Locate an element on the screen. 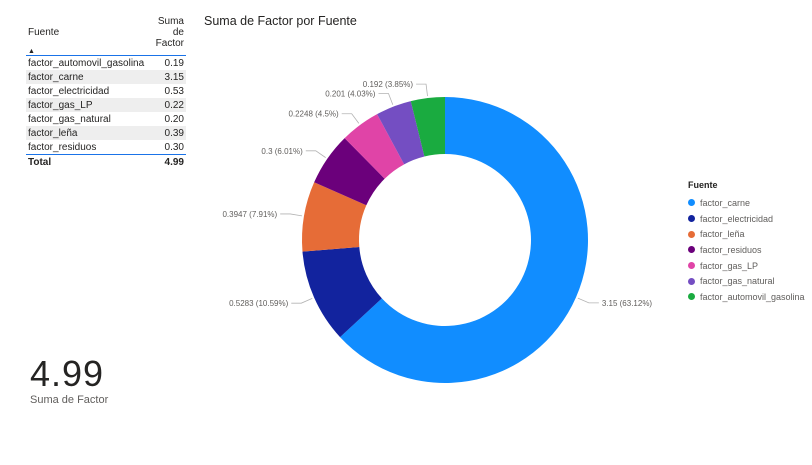 The height and width of the screenshot is (465, 812). data-label-factor-residuos: 0.3 (6.01%) is located at coordinates (282, 151).